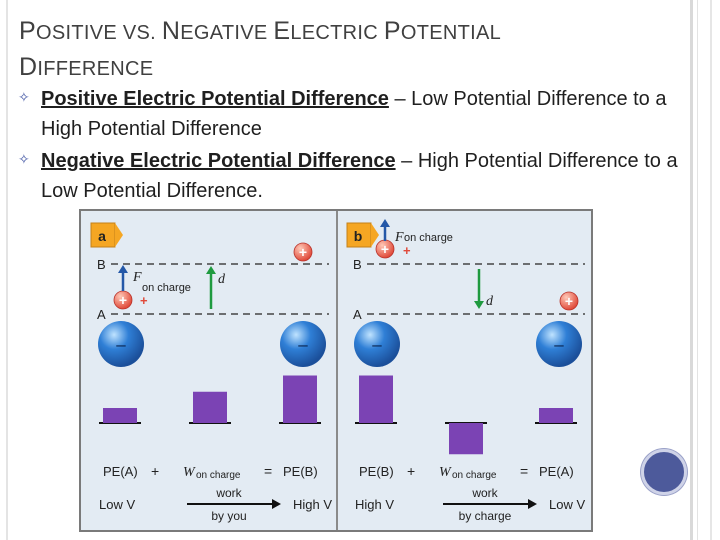 The width and height of the screenshot is (720, 540). Describe the element at coordinates (119, 235) in the screenshot. I see `panel-a-badge-tip` at that location.